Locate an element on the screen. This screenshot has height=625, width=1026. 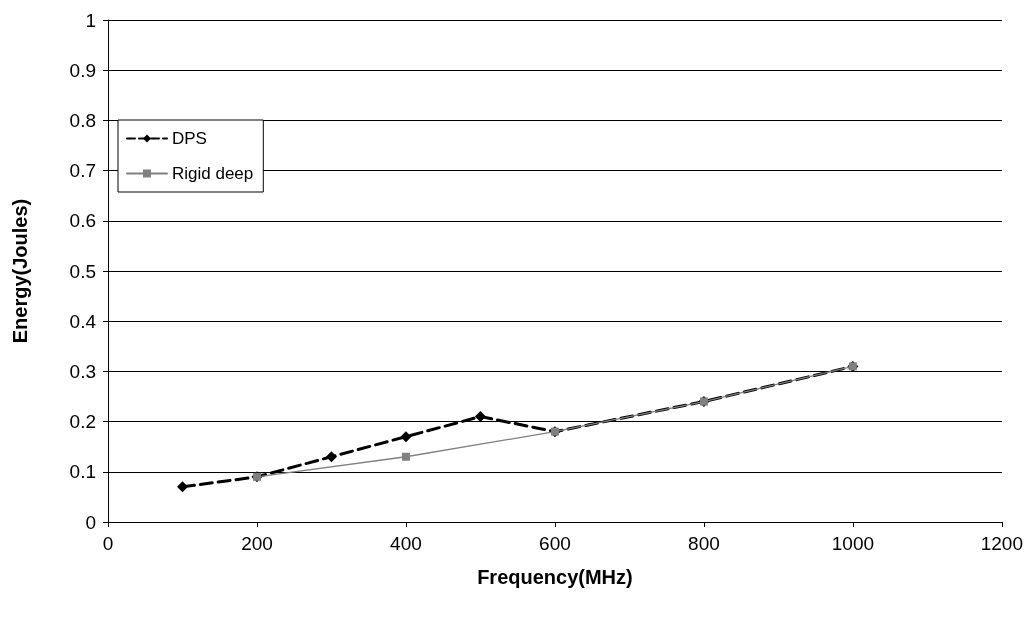
x-tick-label: 400 is located at coordinates (406, 543).